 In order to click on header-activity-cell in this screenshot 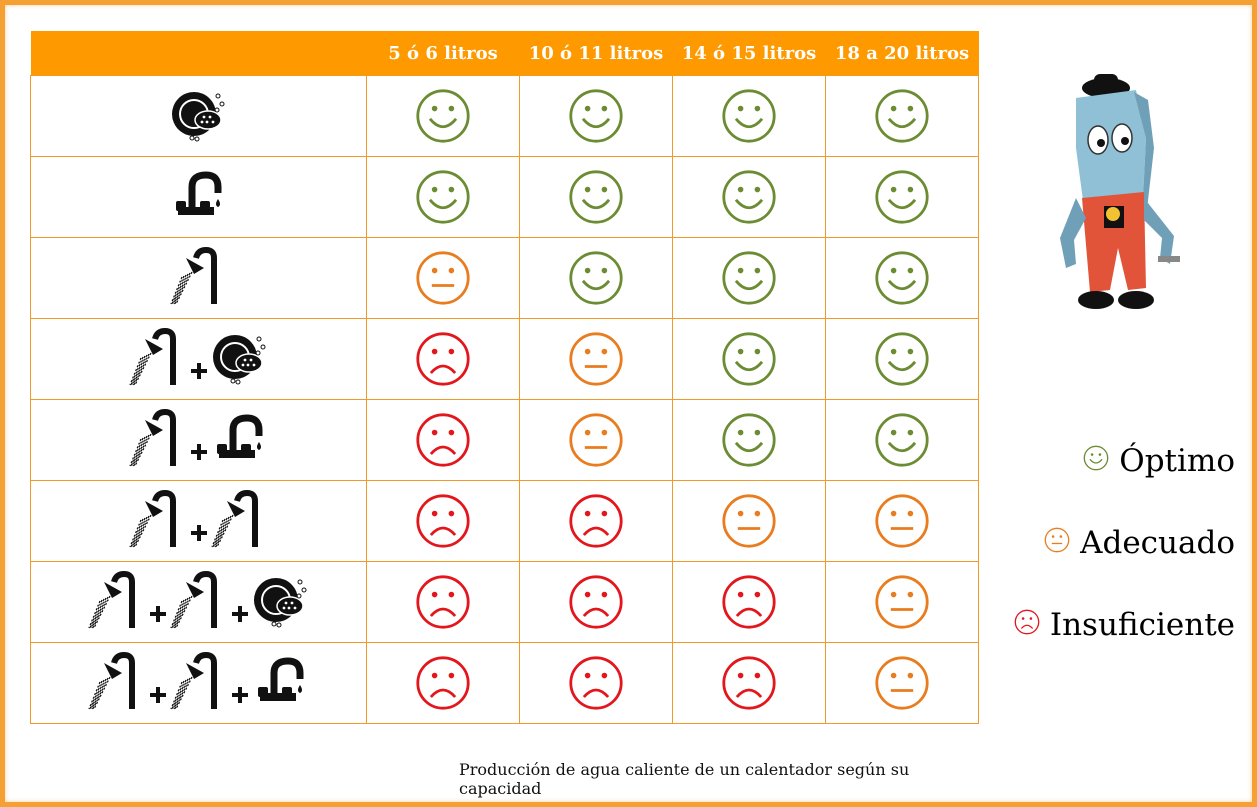, I will do `click(198, 53)`.